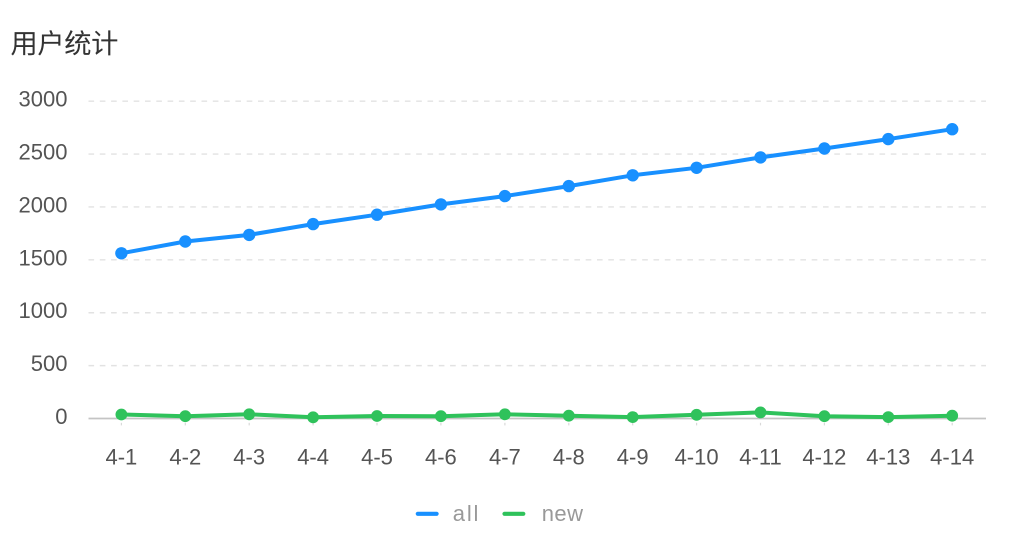 Image resolution: width=1020 pixels, height=538 pixels. Describe the element at coordinates (760, 457) in the screenshot. I see `svg-text: 4-11` at that location.